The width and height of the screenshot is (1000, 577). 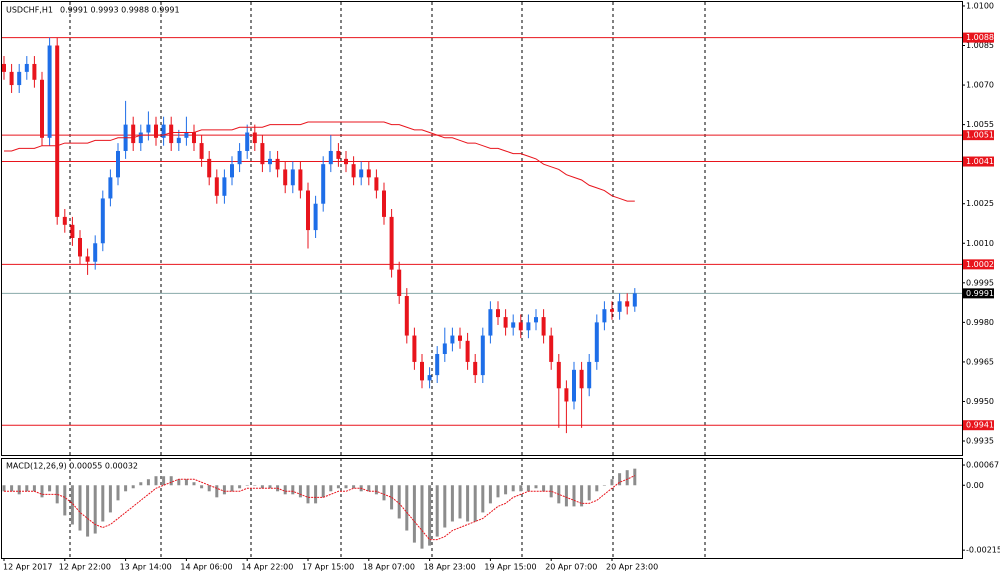 I want to click on y-tick-label: 1.0070, so click(x=980, y=85).